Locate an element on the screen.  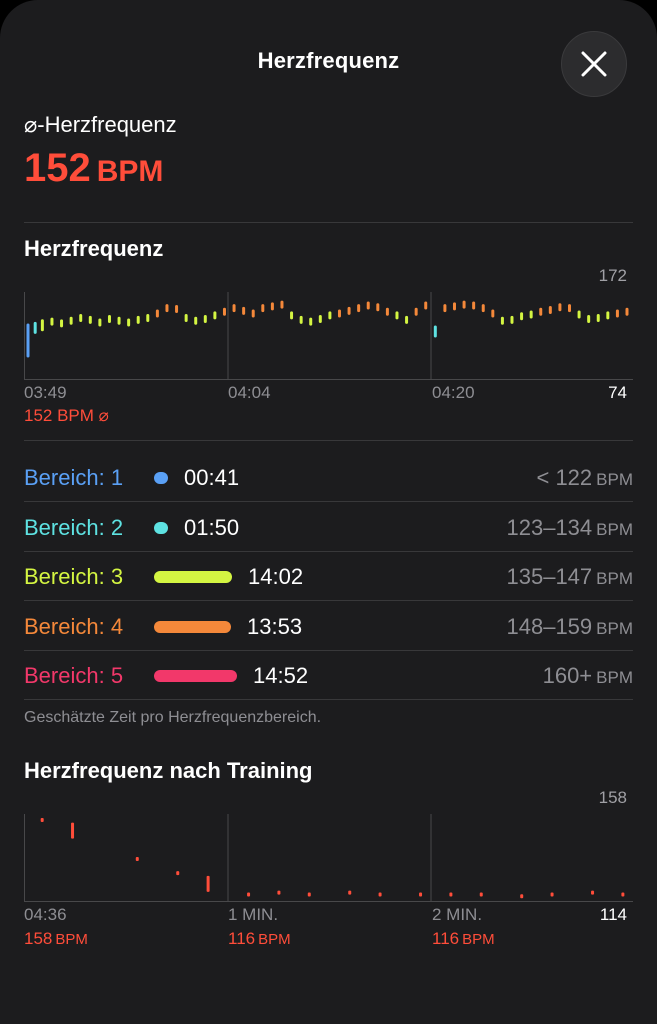
average-heart-rate-label: ⌀-Herzfrequenz is located at coordinates (100, 124).